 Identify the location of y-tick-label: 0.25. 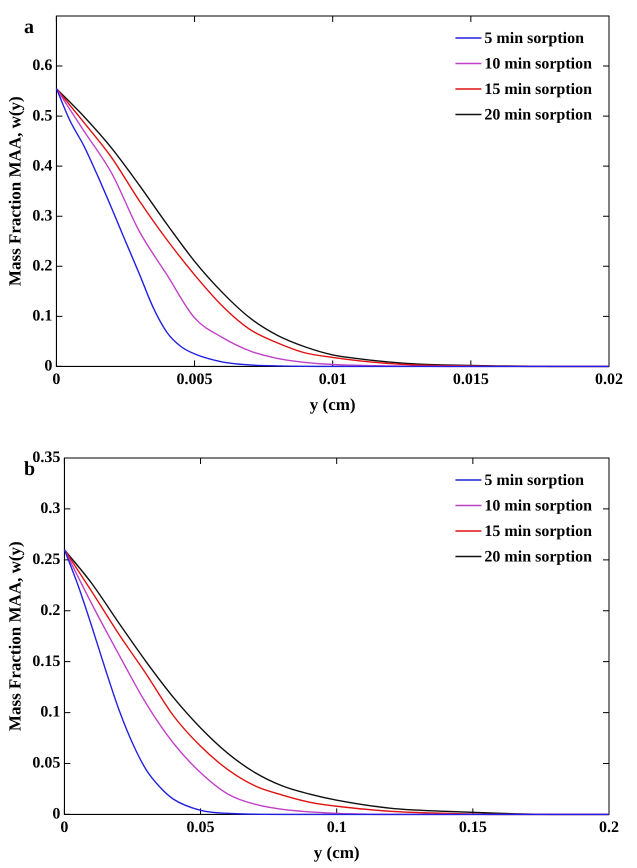
(46, 559).